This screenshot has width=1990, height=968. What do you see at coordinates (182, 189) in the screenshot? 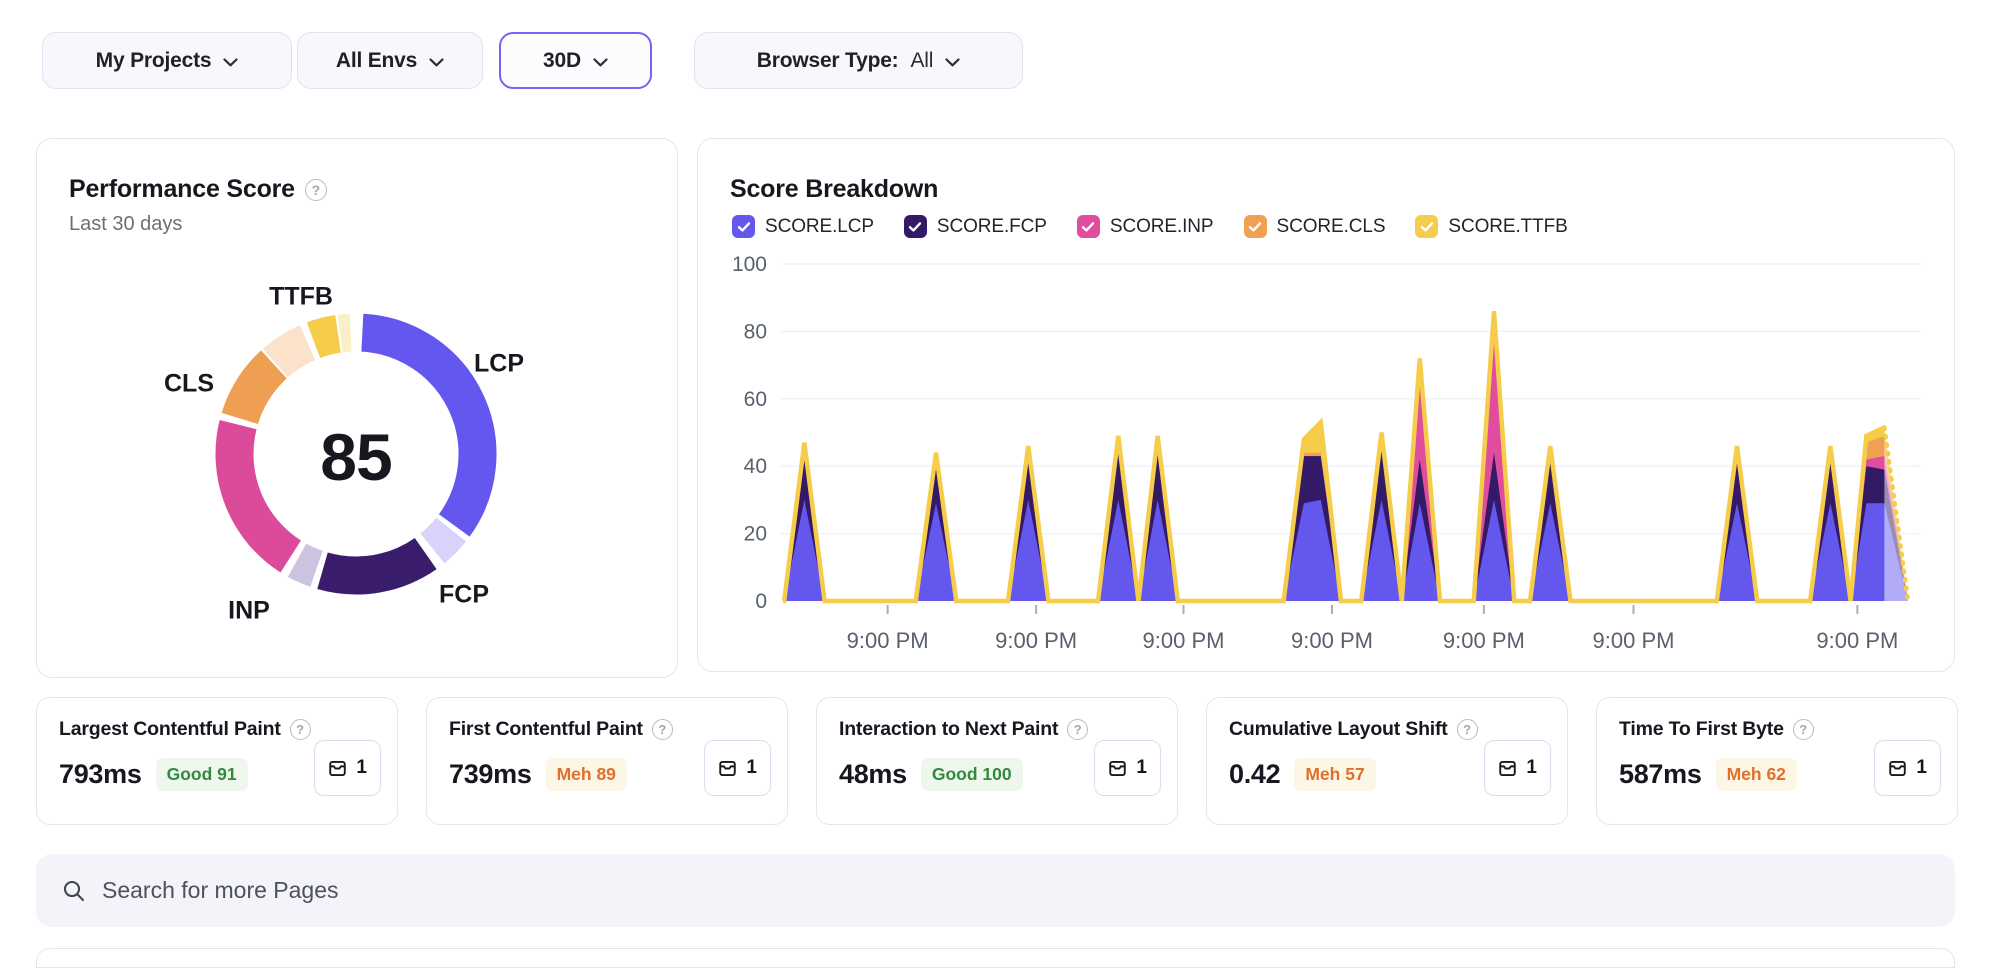
I see `performance-score-title: Performance Score` at bounding box center [182, 189].